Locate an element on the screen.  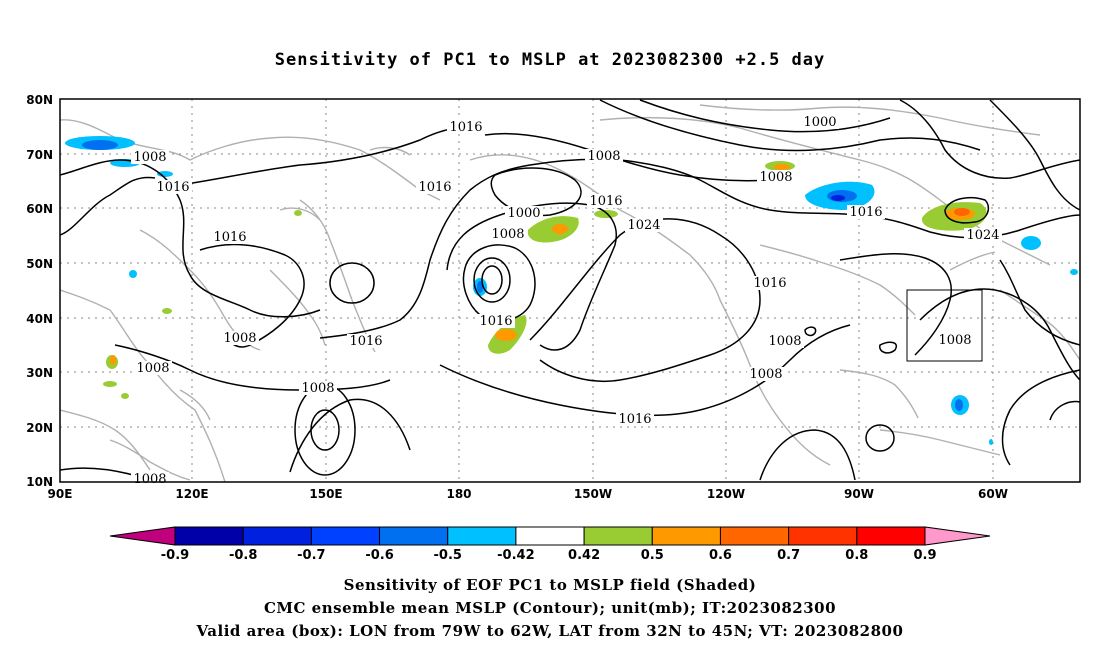
lon-label: 180 is located at coordinates (458, 494).